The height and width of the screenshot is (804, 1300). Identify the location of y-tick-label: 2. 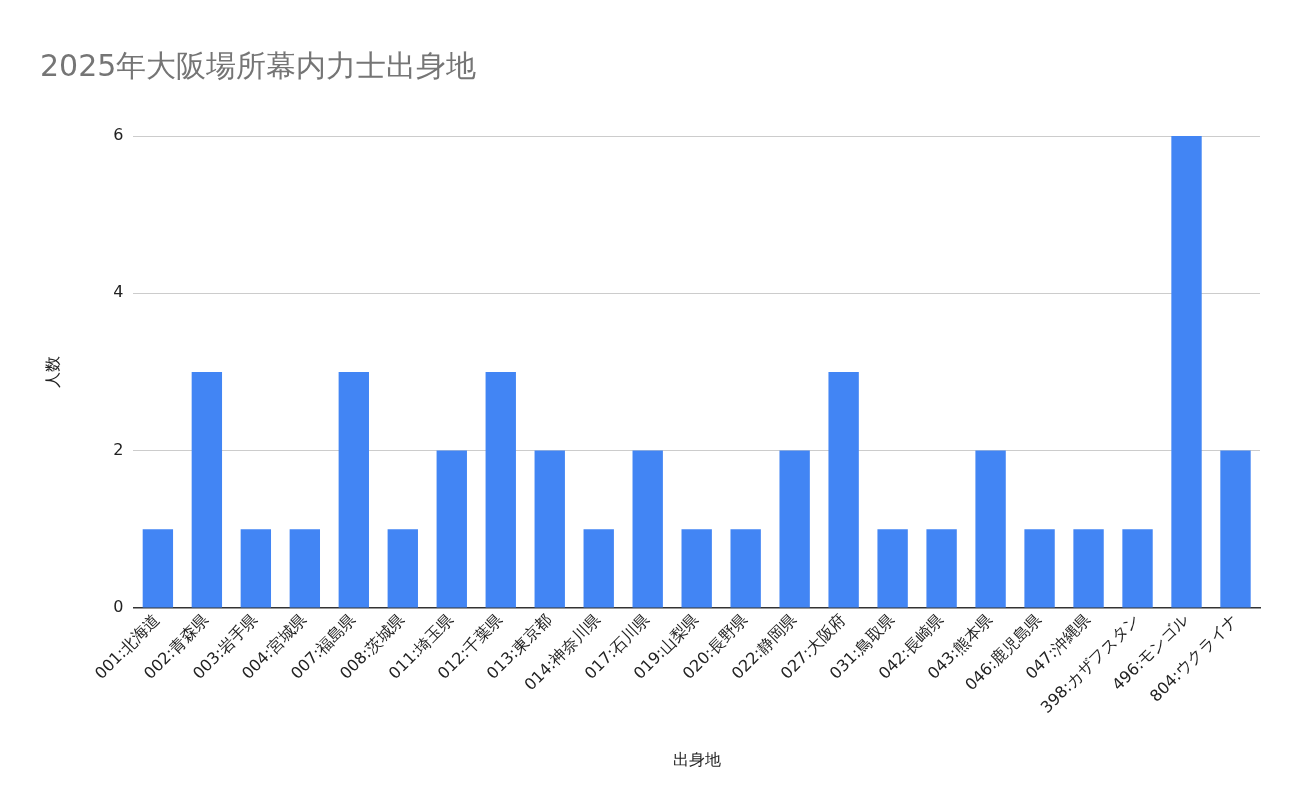
(118, 449).